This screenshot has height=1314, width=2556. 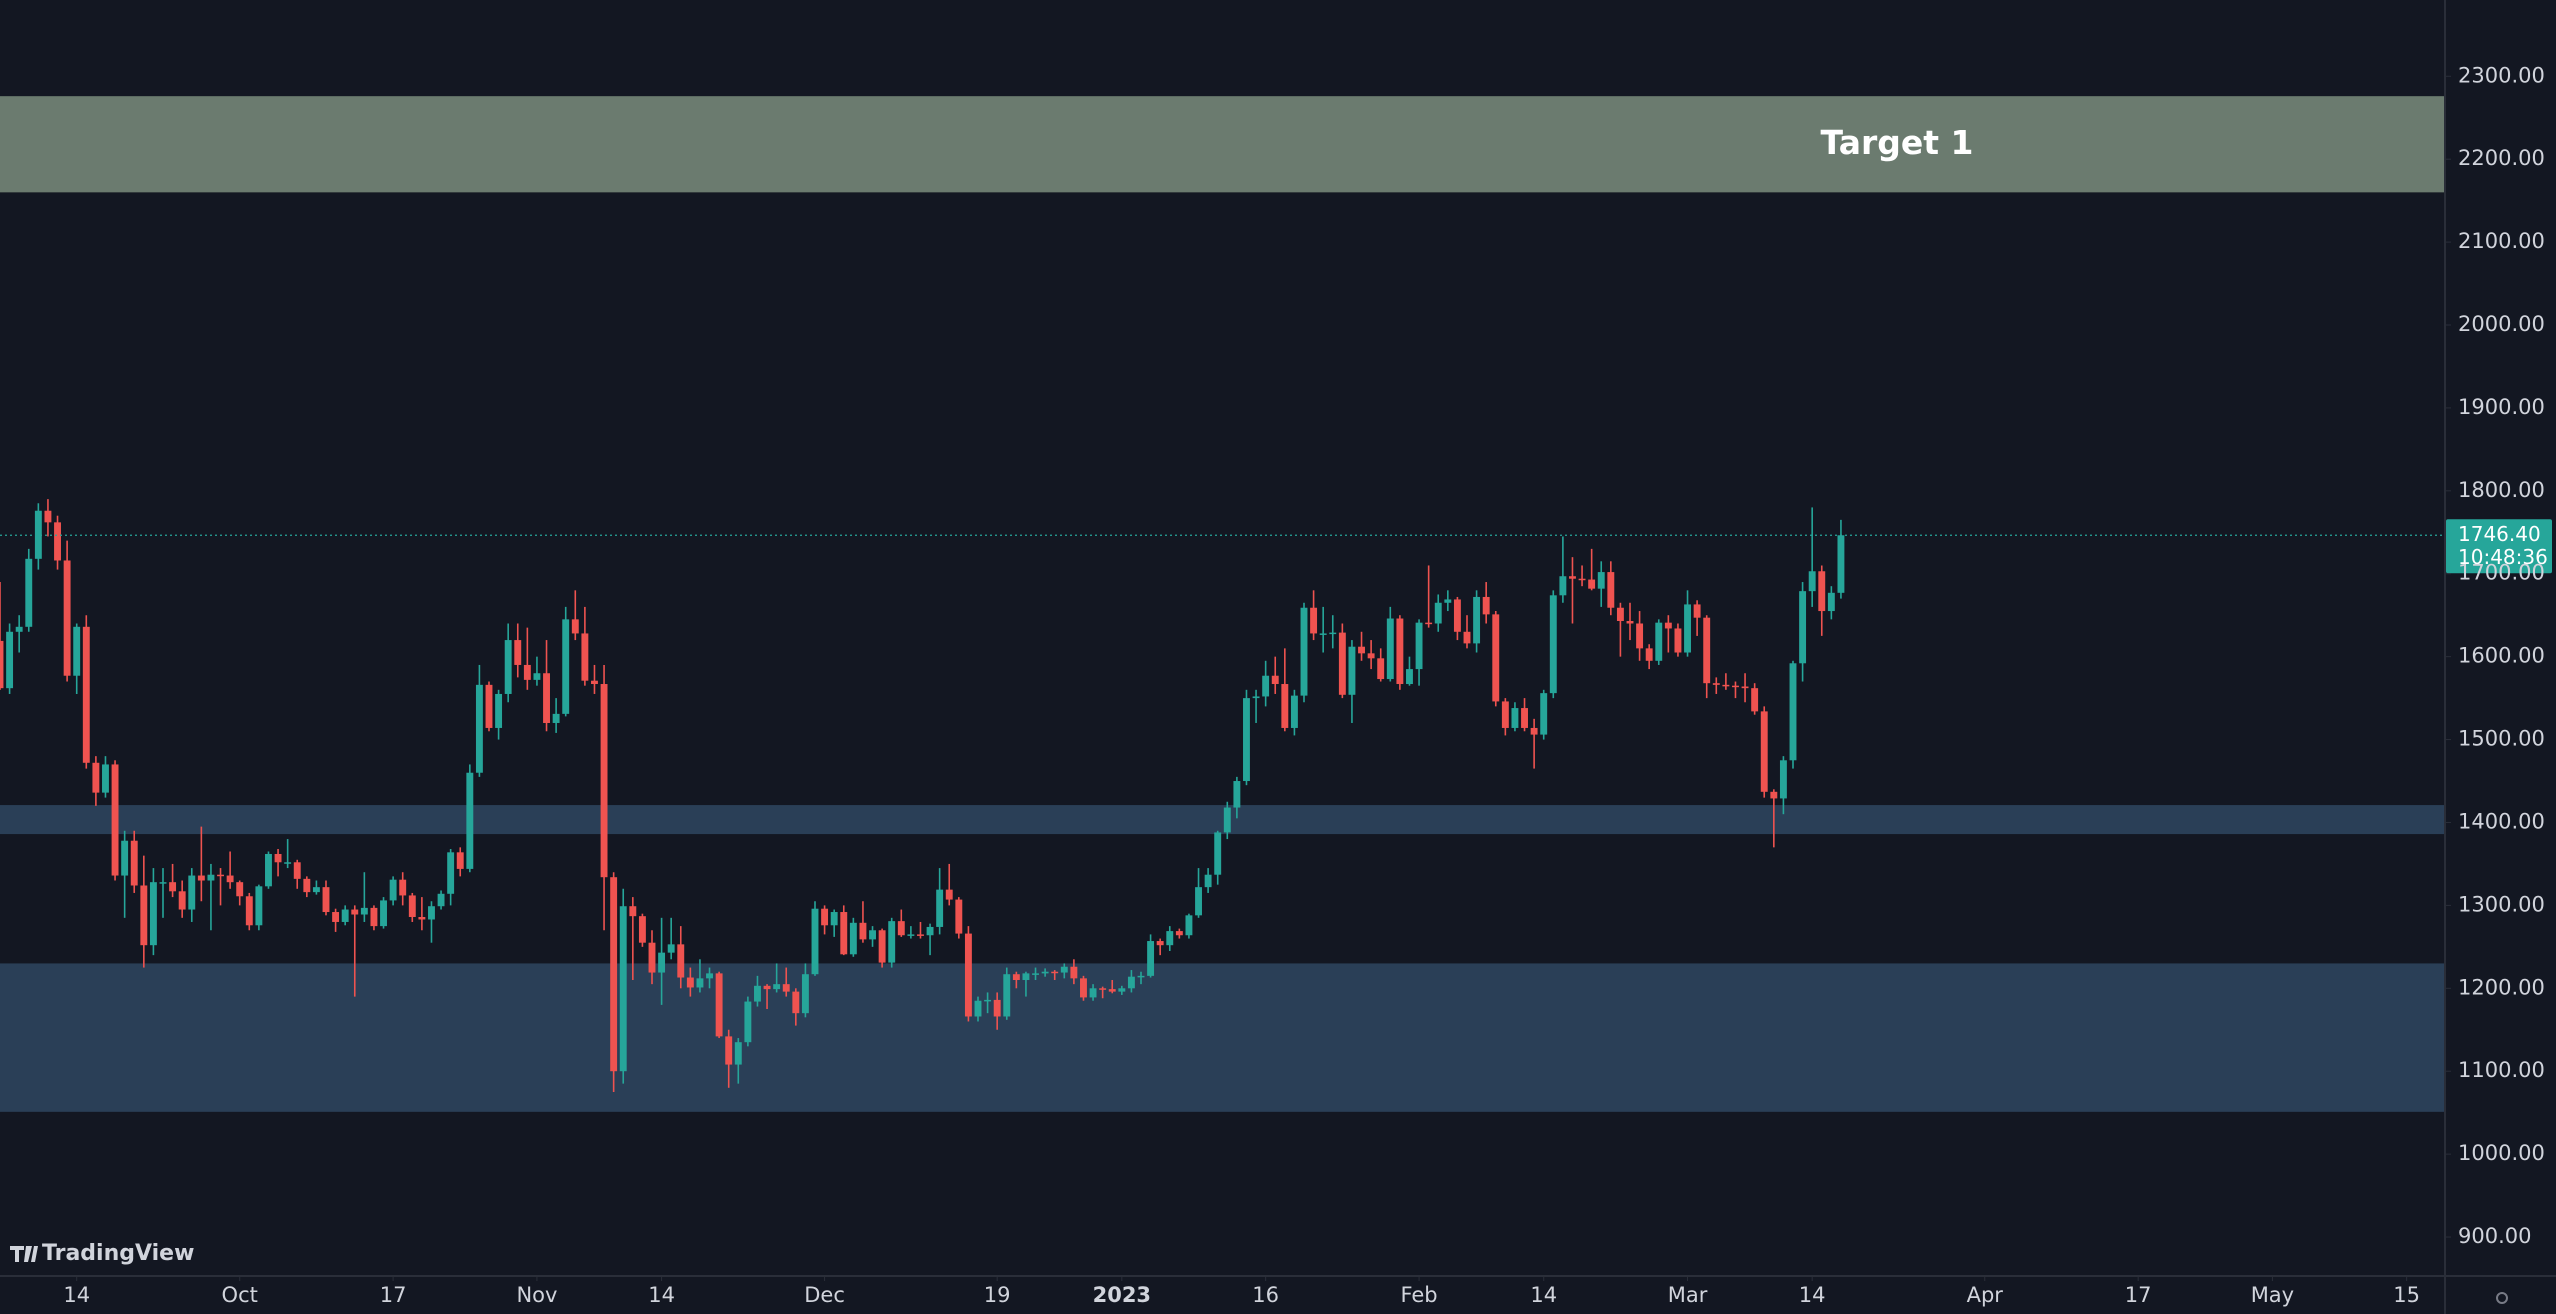 What do you see at coordinates (118, 1253) in the screenshot?
I see `watermark-text: TradingView` at bounding box center [118, 1253].